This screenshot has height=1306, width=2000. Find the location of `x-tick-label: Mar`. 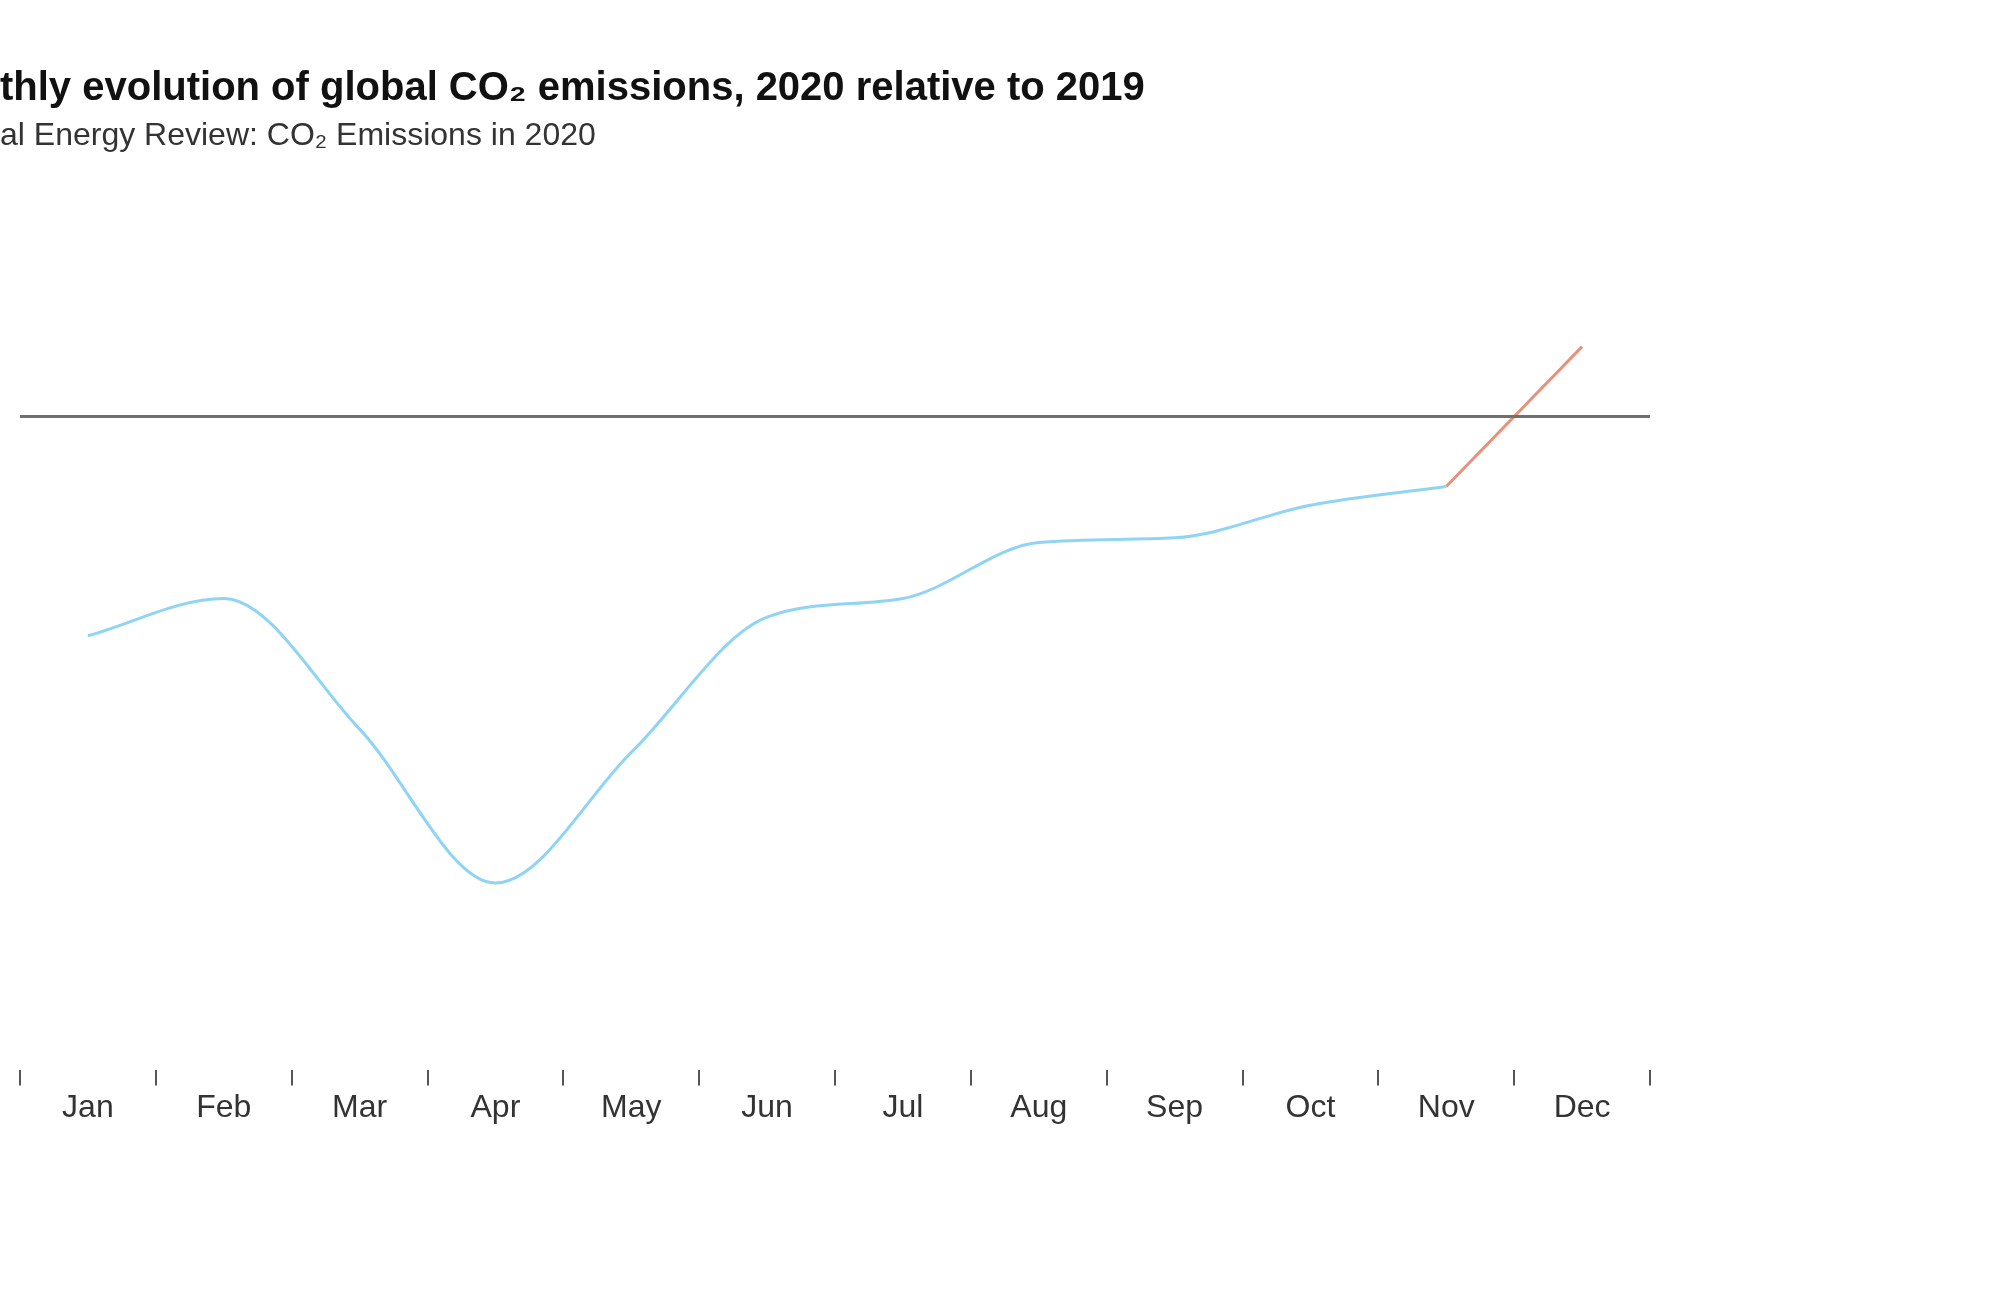

x-tick-label: Mar is located at coordinates (360, 1105).